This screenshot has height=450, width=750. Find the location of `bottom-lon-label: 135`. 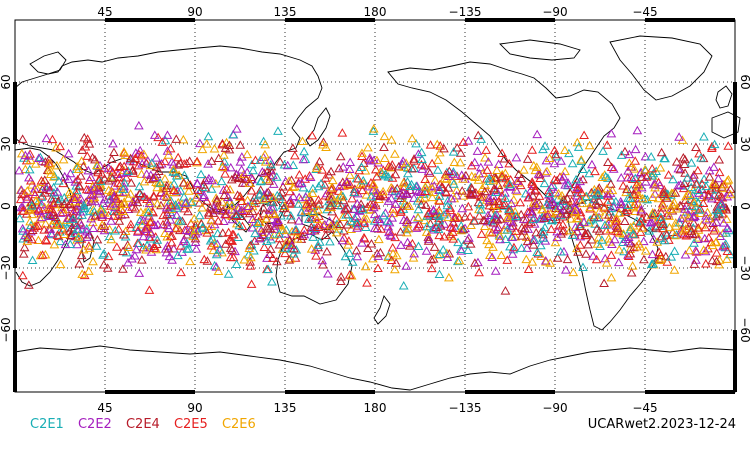

bottom-lon-label: 135 is located at coordinates (285, 408).